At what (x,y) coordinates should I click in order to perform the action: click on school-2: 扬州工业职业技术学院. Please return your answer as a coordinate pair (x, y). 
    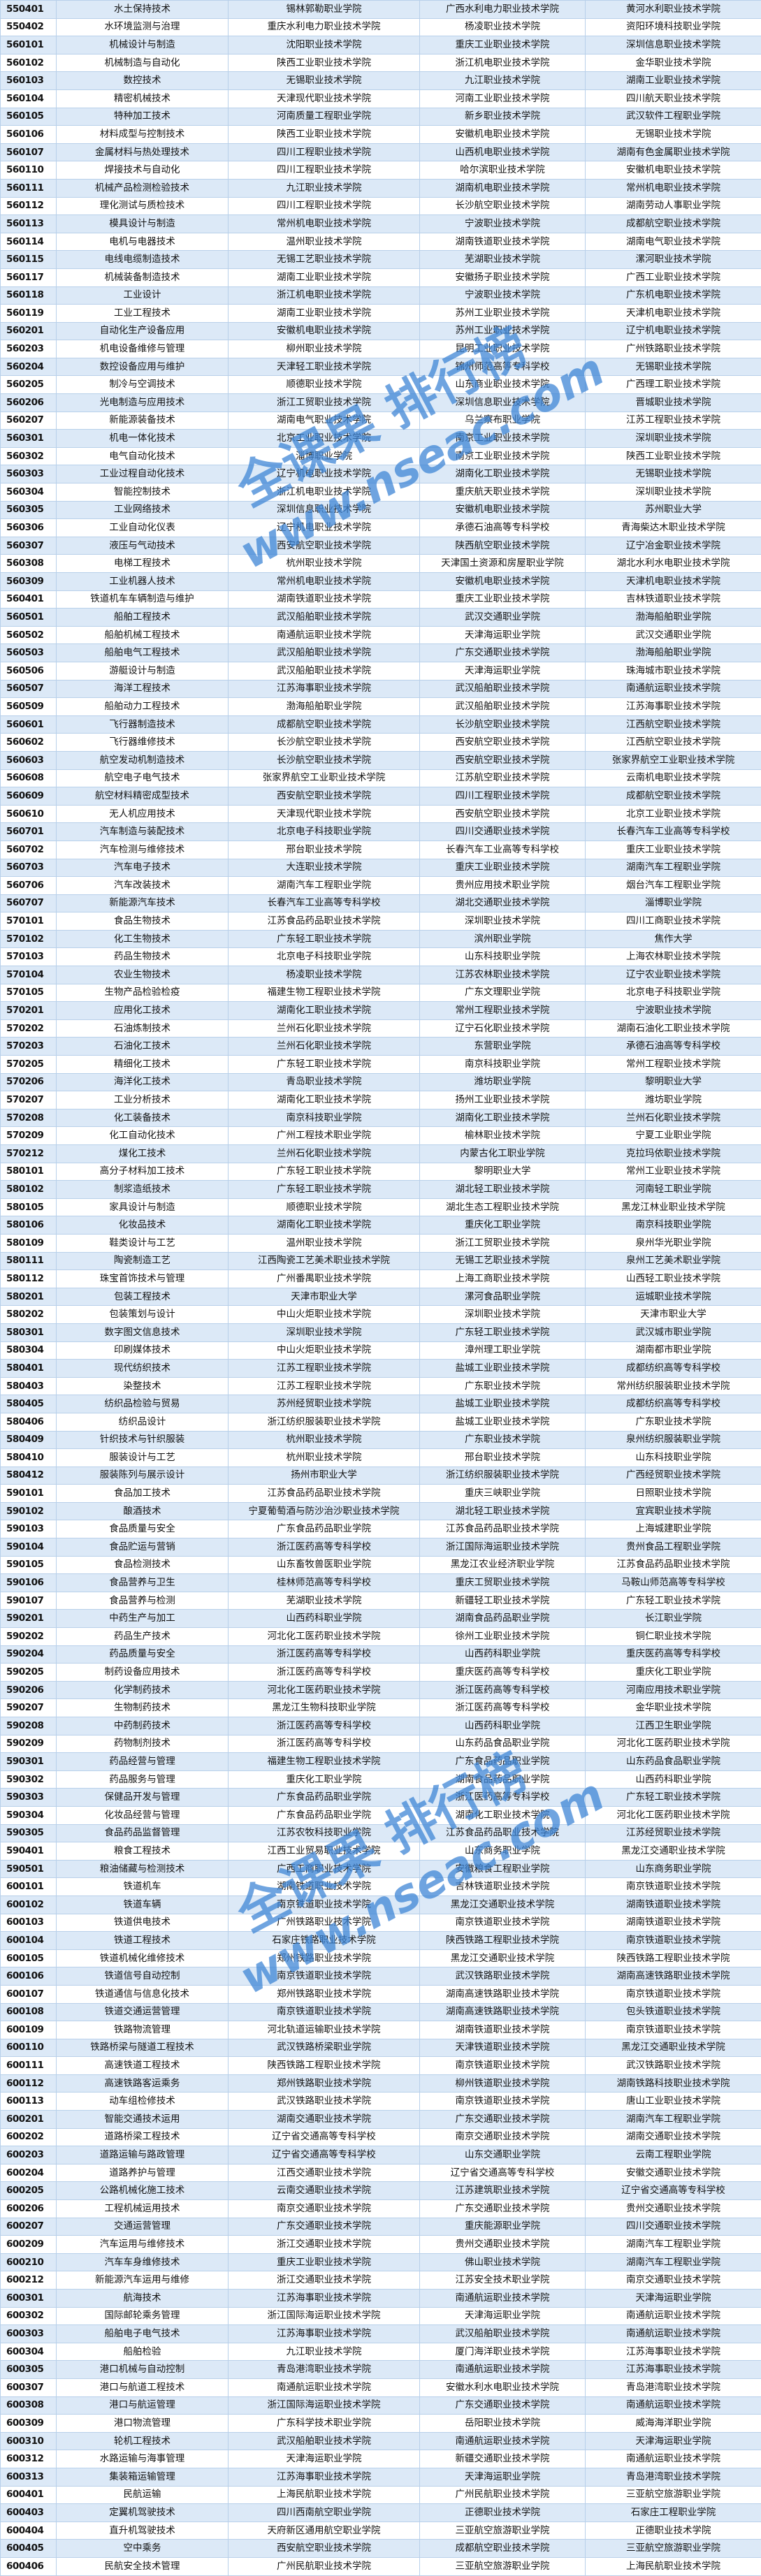
    Looking at the image, I should click on (503, 1100).